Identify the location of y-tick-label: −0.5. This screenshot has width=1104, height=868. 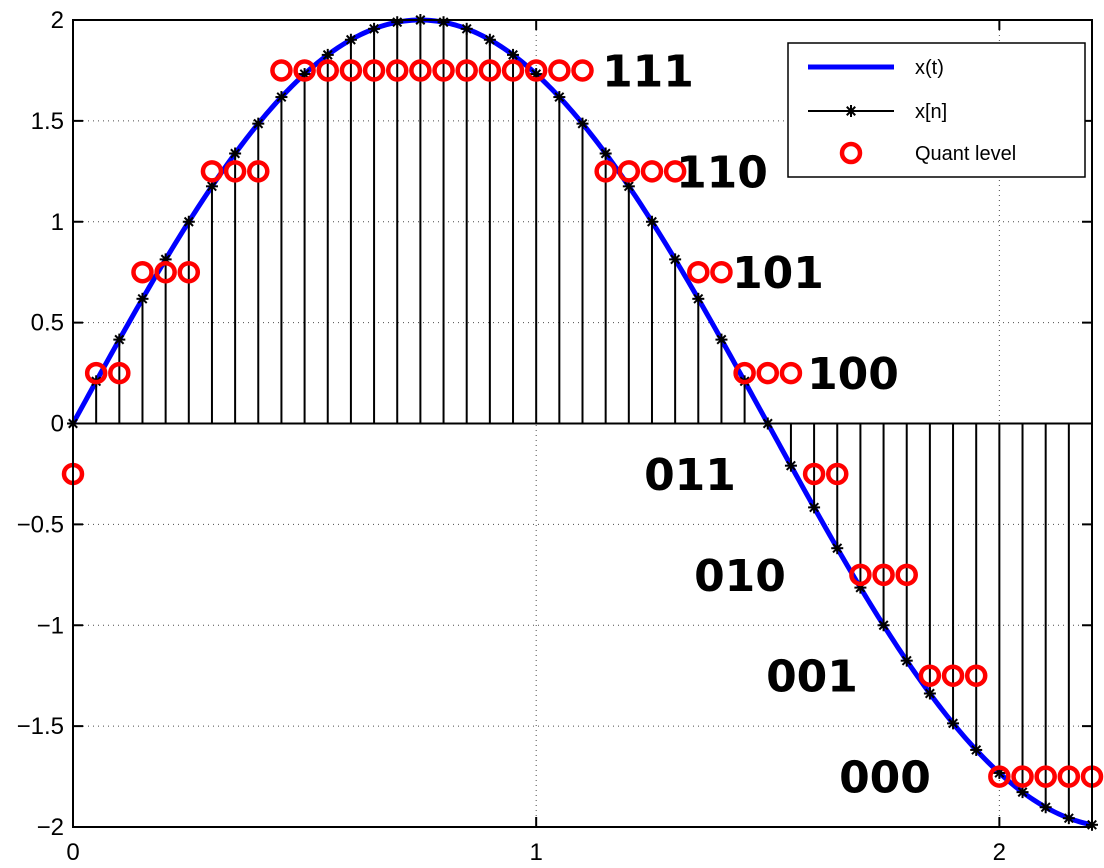
(40, 524).